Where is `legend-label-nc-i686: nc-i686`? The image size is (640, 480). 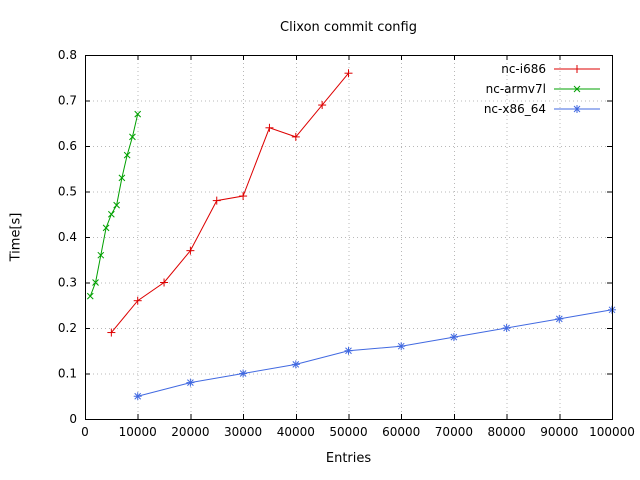 legend-label-nc-i686: nc-i686 is located at coordinates (523, 69).